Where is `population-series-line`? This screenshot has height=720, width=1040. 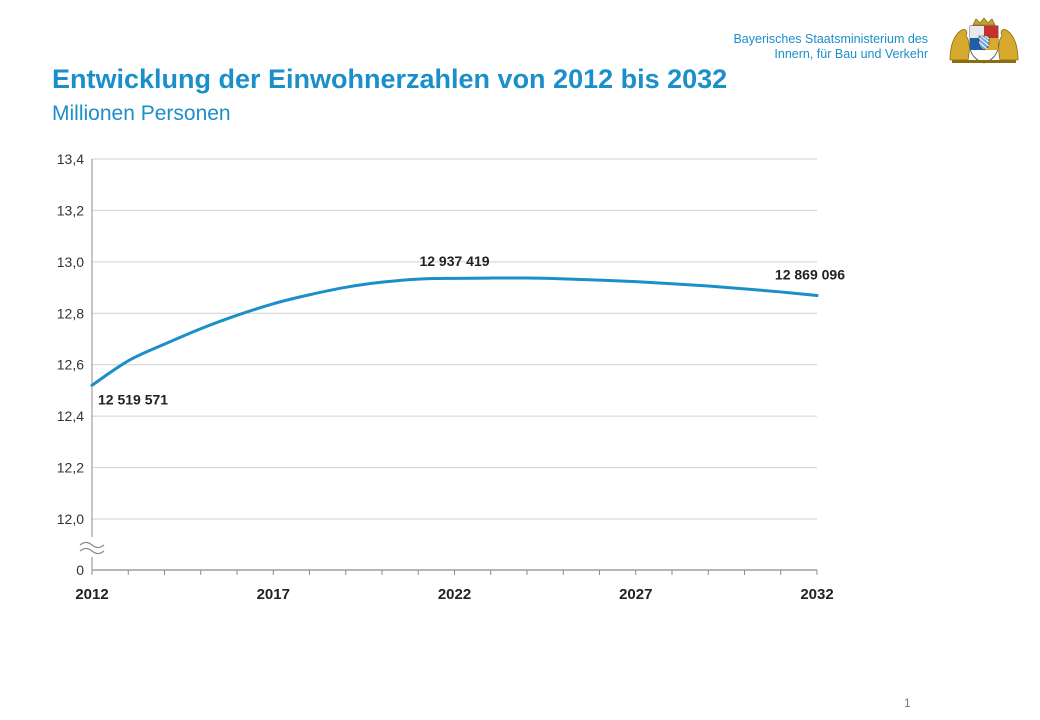
population-series-line is located at coordinates (454, 331).